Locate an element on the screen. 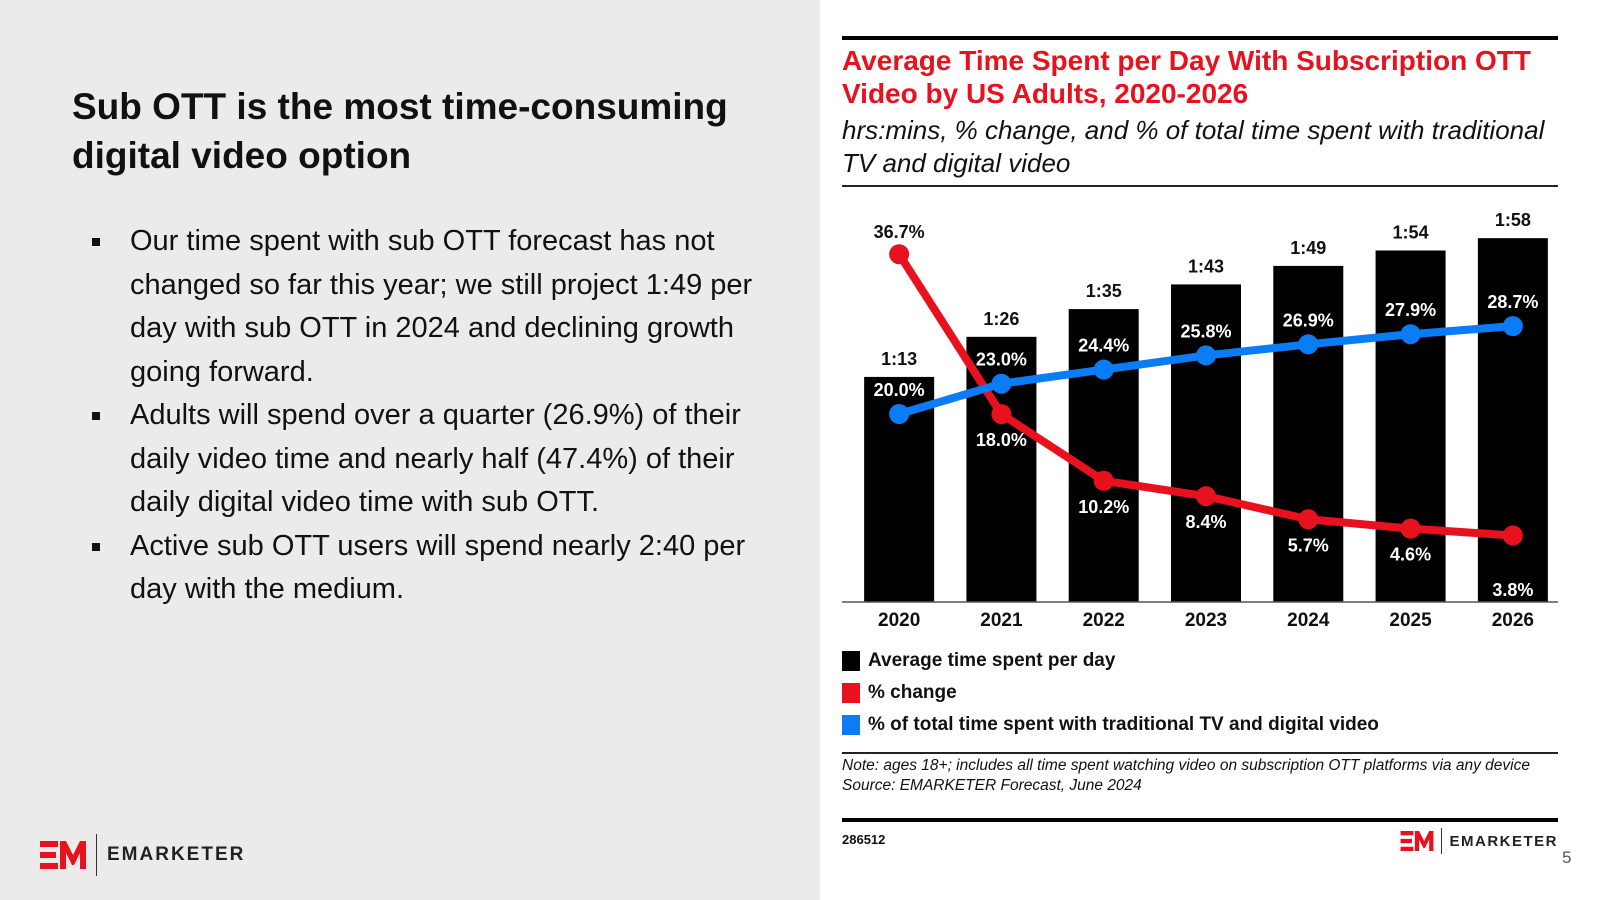 The width and height of the screenshot is (1600, 900). bar-value-label: 1:58 is located at coordinates (1513, 220).